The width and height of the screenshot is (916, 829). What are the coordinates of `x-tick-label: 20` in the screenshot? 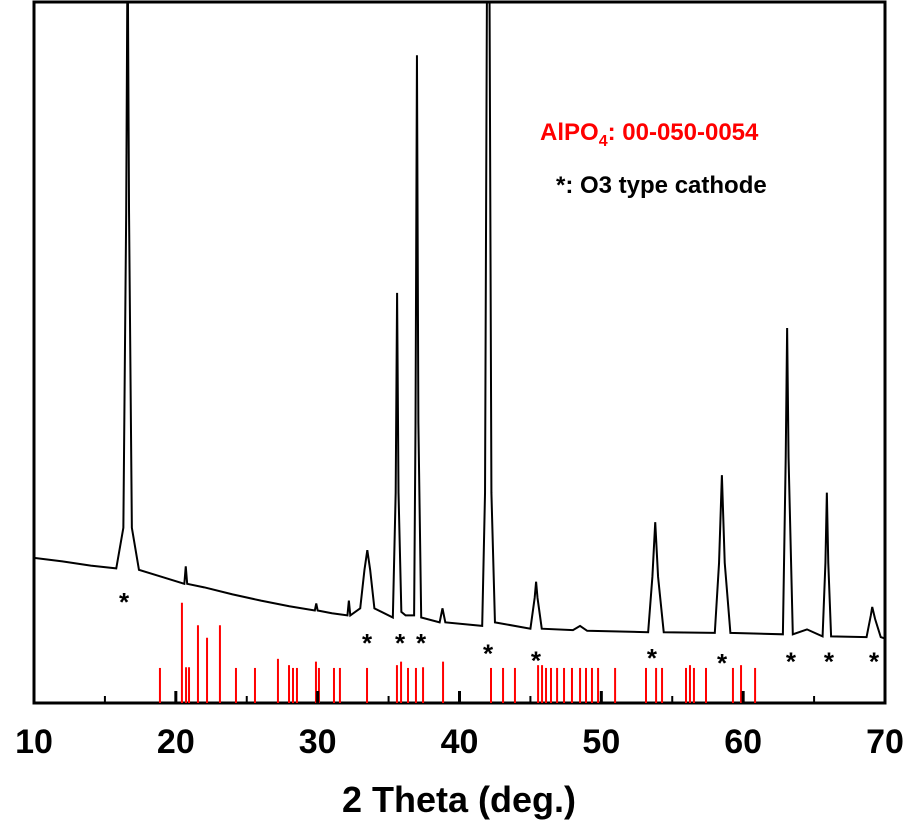 It's located at (176, 742).